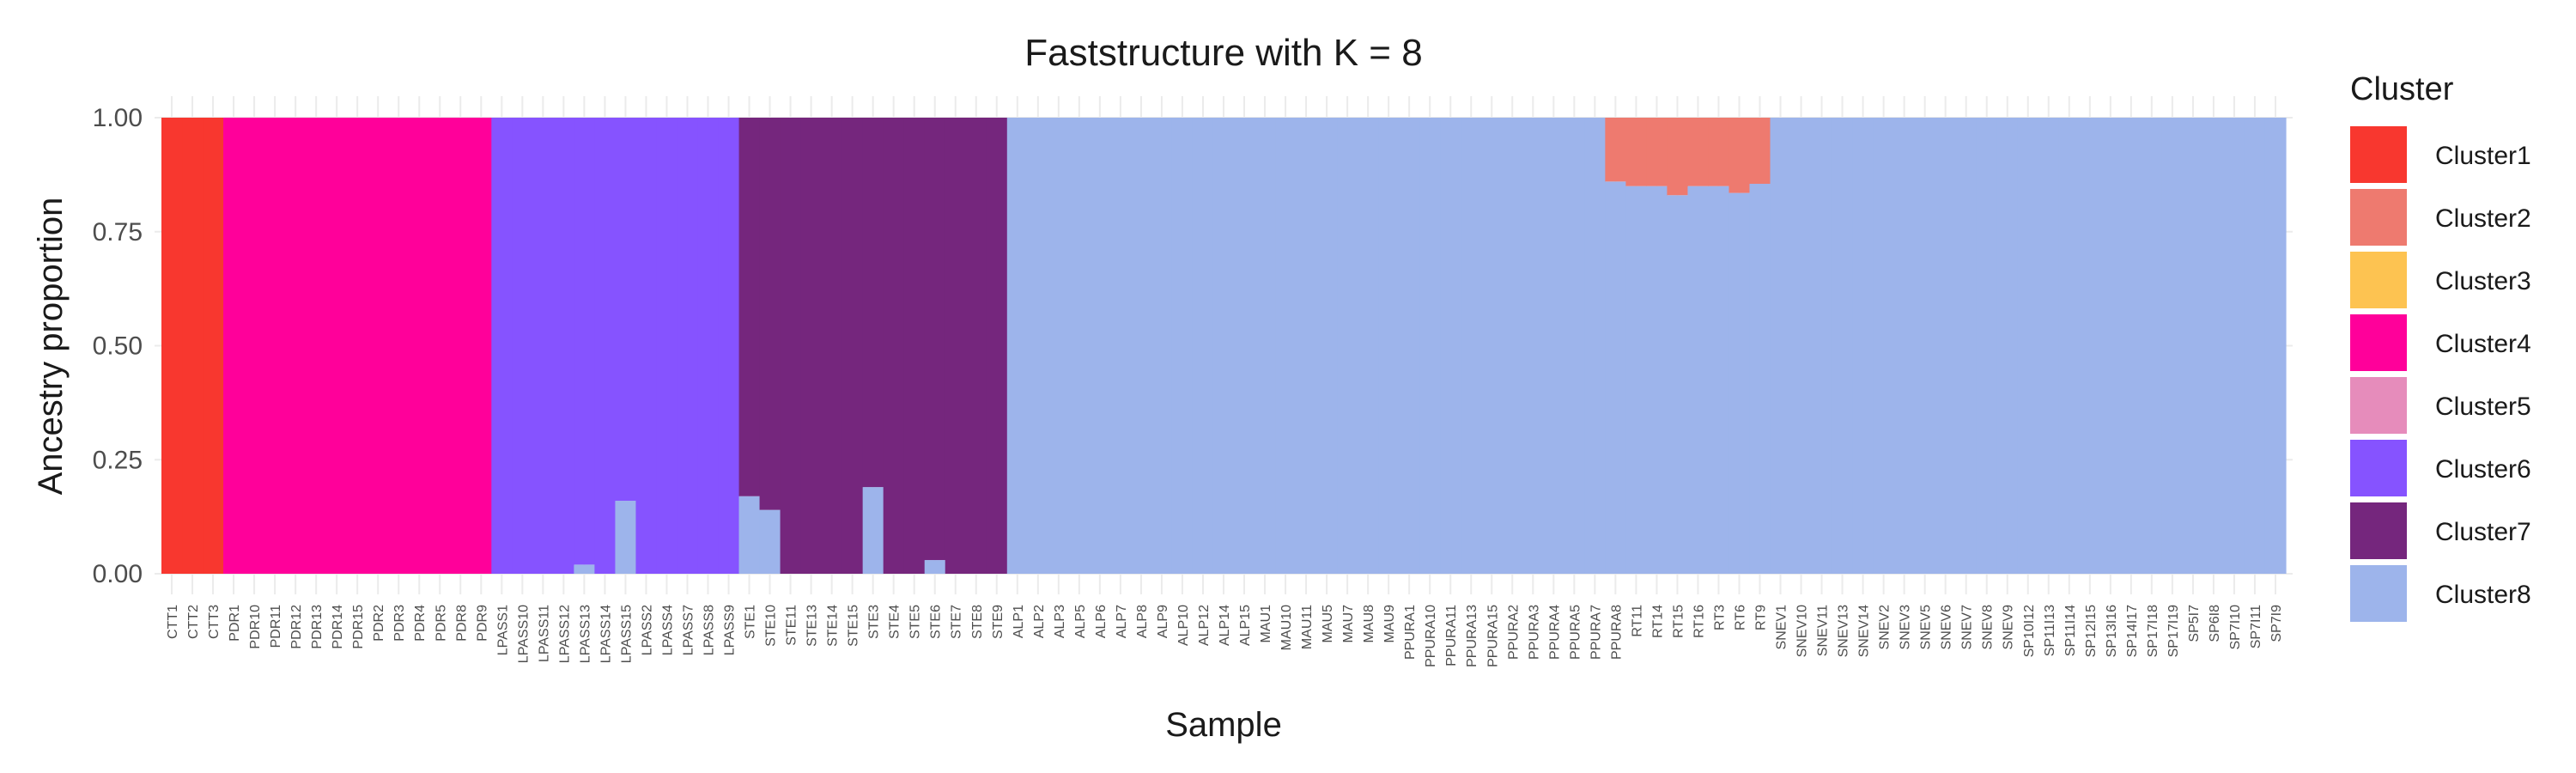  Describe the element at coordinates (2111, 346) in the screenshot. I see `bar-cluster8-sp13i16` at that location.